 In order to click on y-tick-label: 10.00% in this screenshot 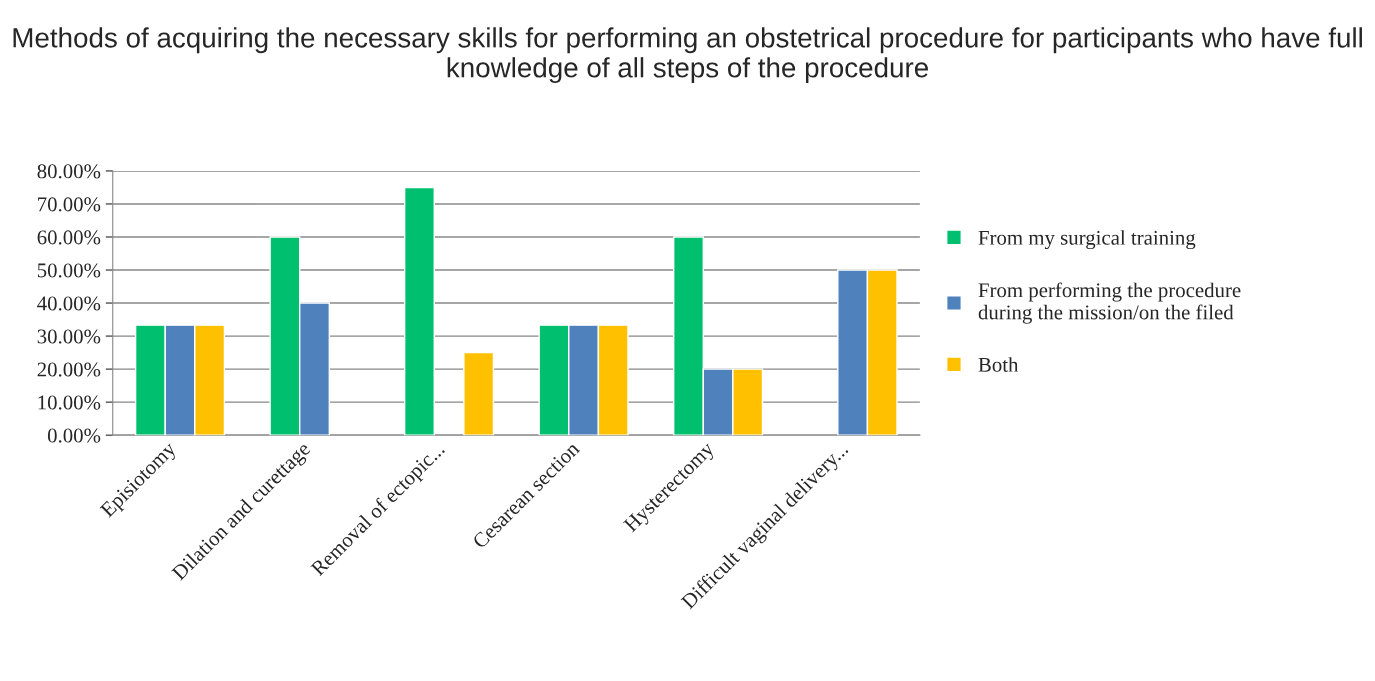, I will do `click(69, 402)`.